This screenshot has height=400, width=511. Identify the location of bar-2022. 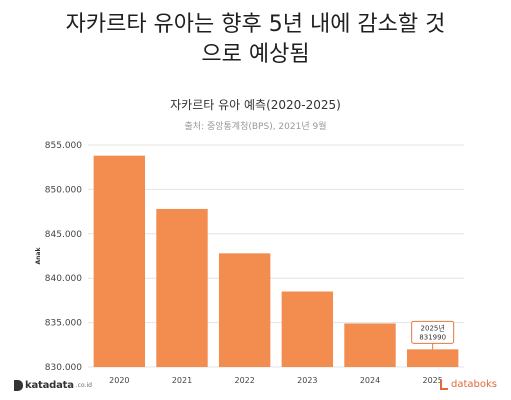
(244, 310).